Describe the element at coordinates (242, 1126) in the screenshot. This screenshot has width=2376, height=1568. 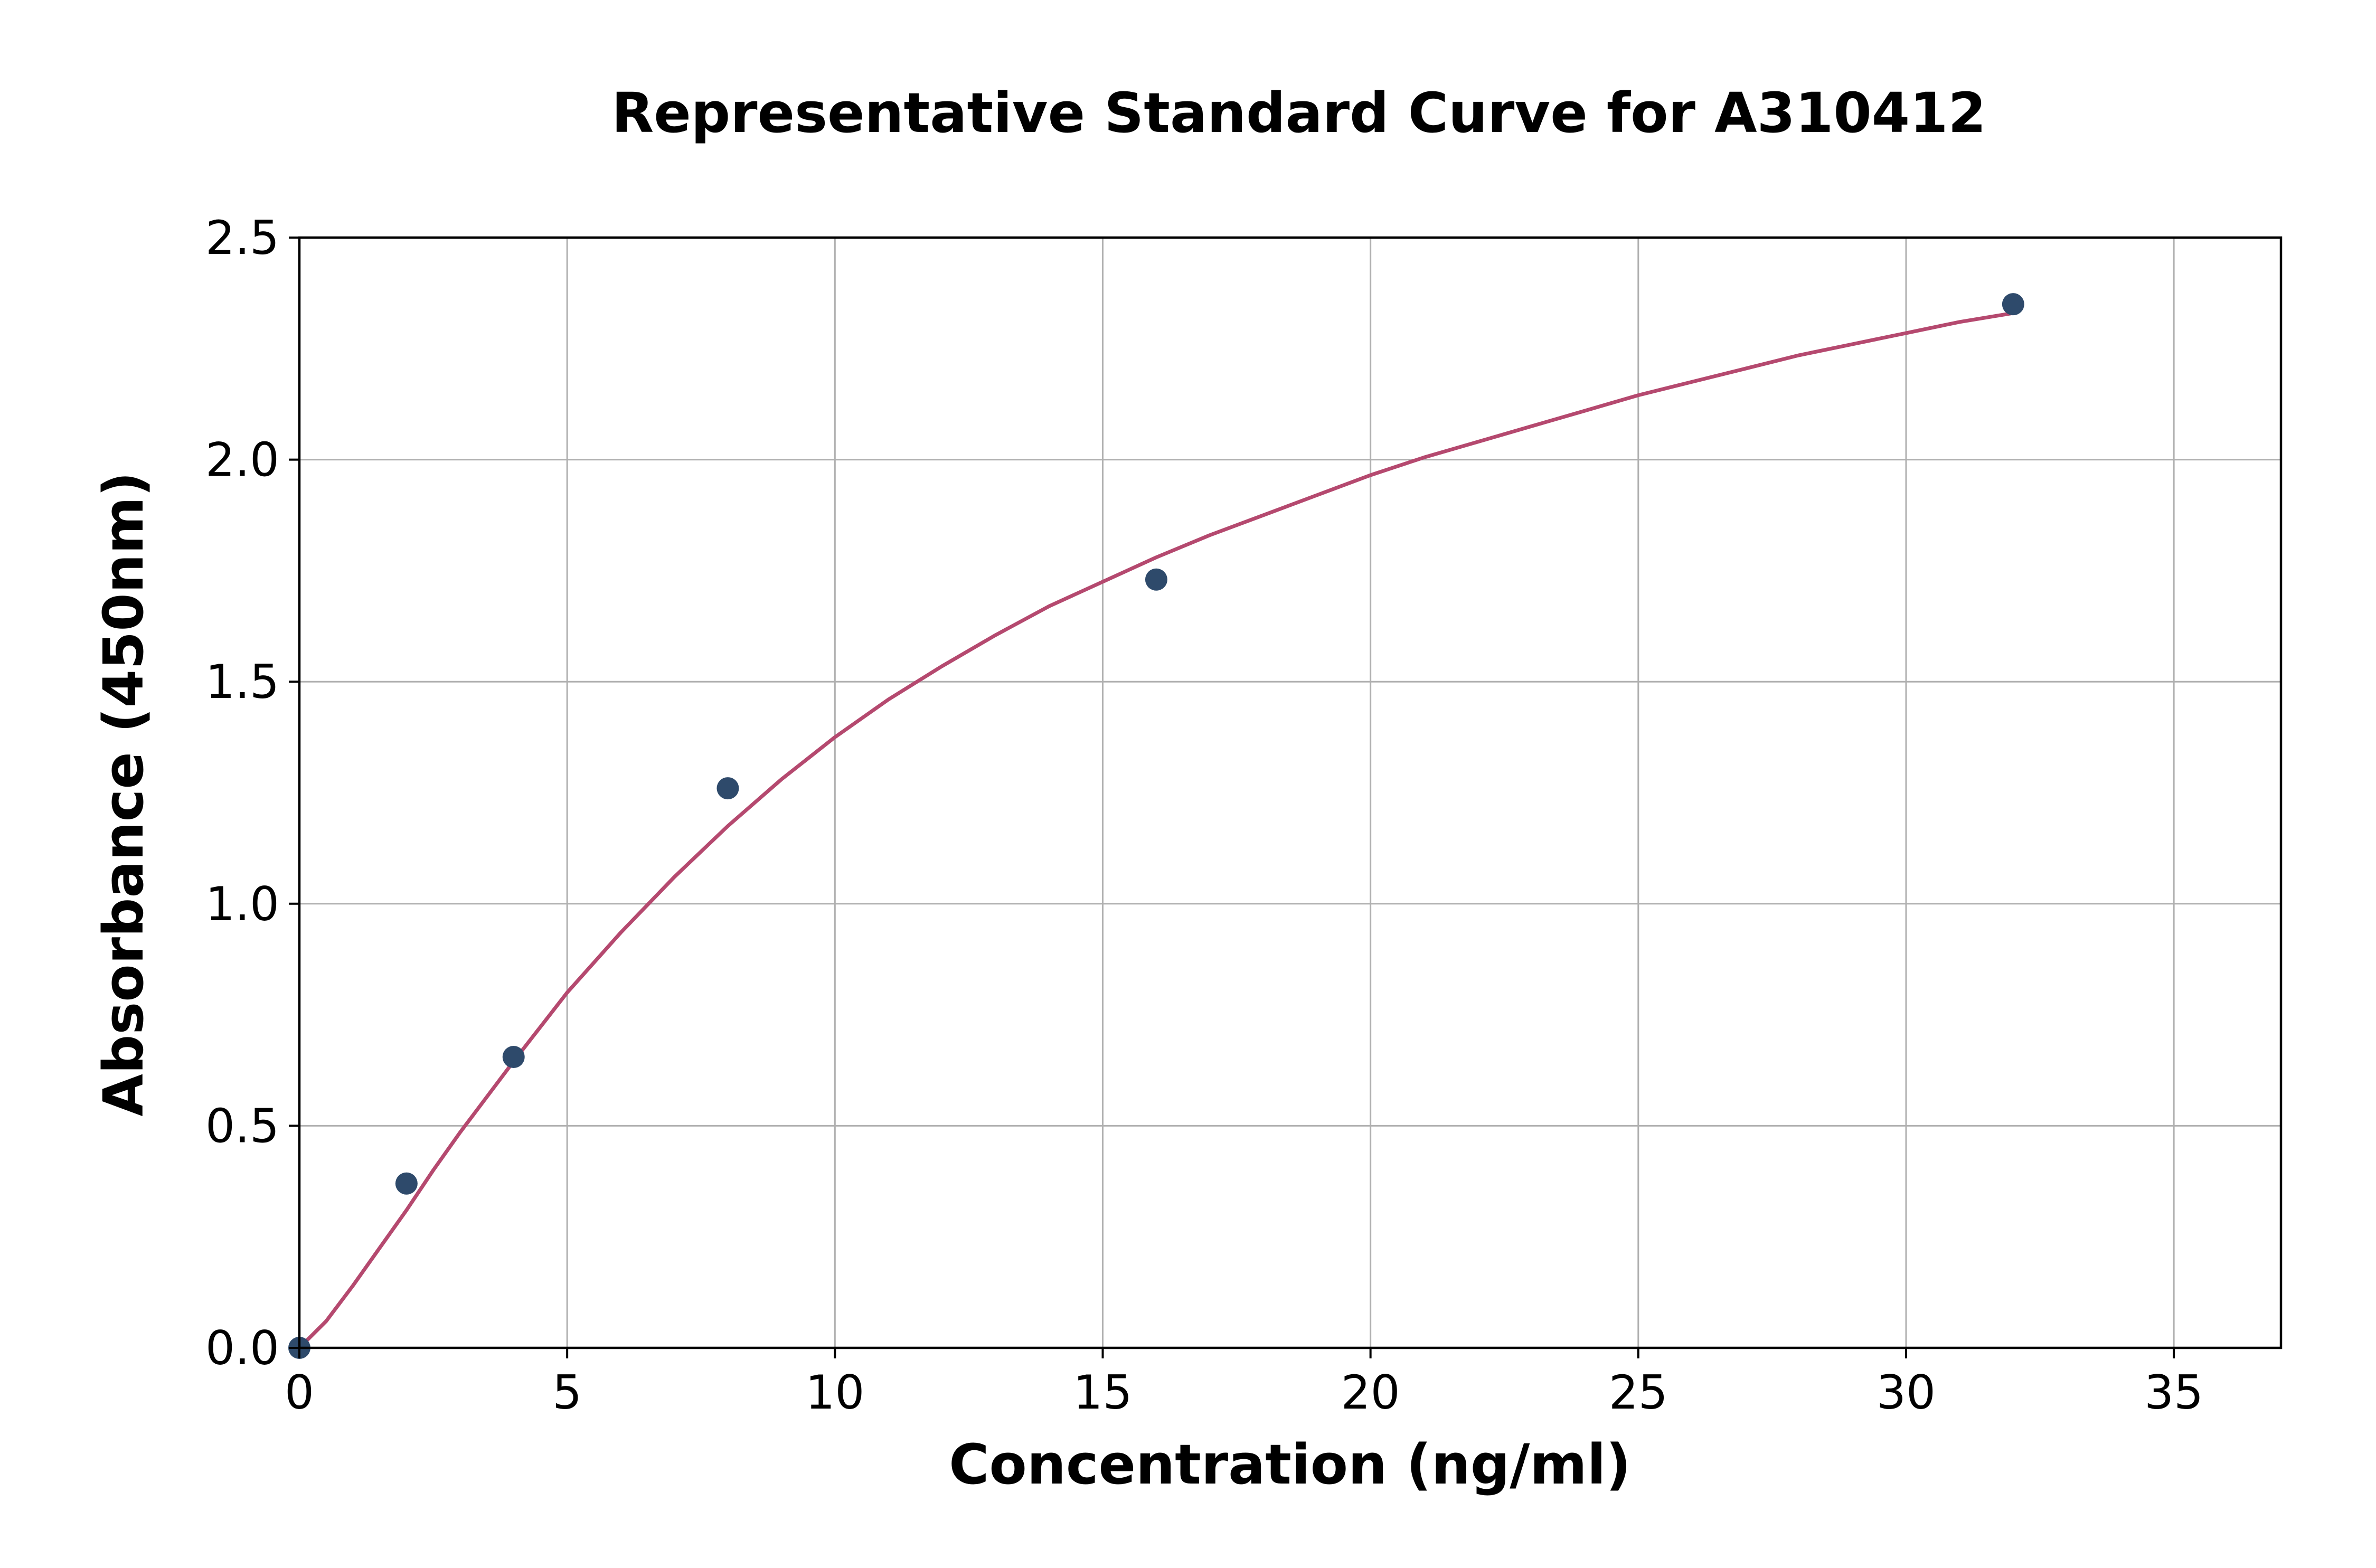
I see `y-tick-label: 0.5` at that location.